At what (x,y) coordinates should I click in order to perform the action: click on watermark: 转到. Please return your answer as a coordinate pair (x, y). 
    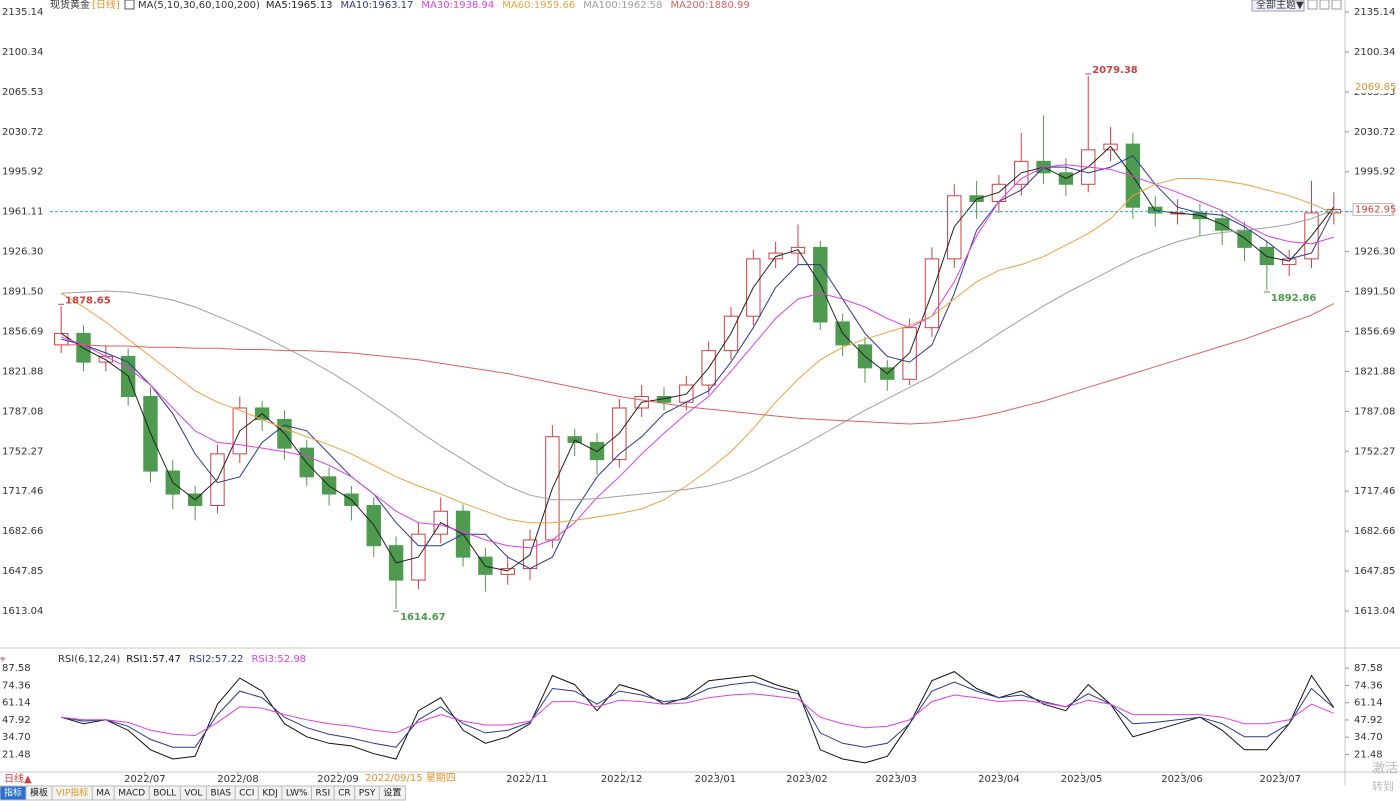
    Looking at the image, I should click on (1383, 786).